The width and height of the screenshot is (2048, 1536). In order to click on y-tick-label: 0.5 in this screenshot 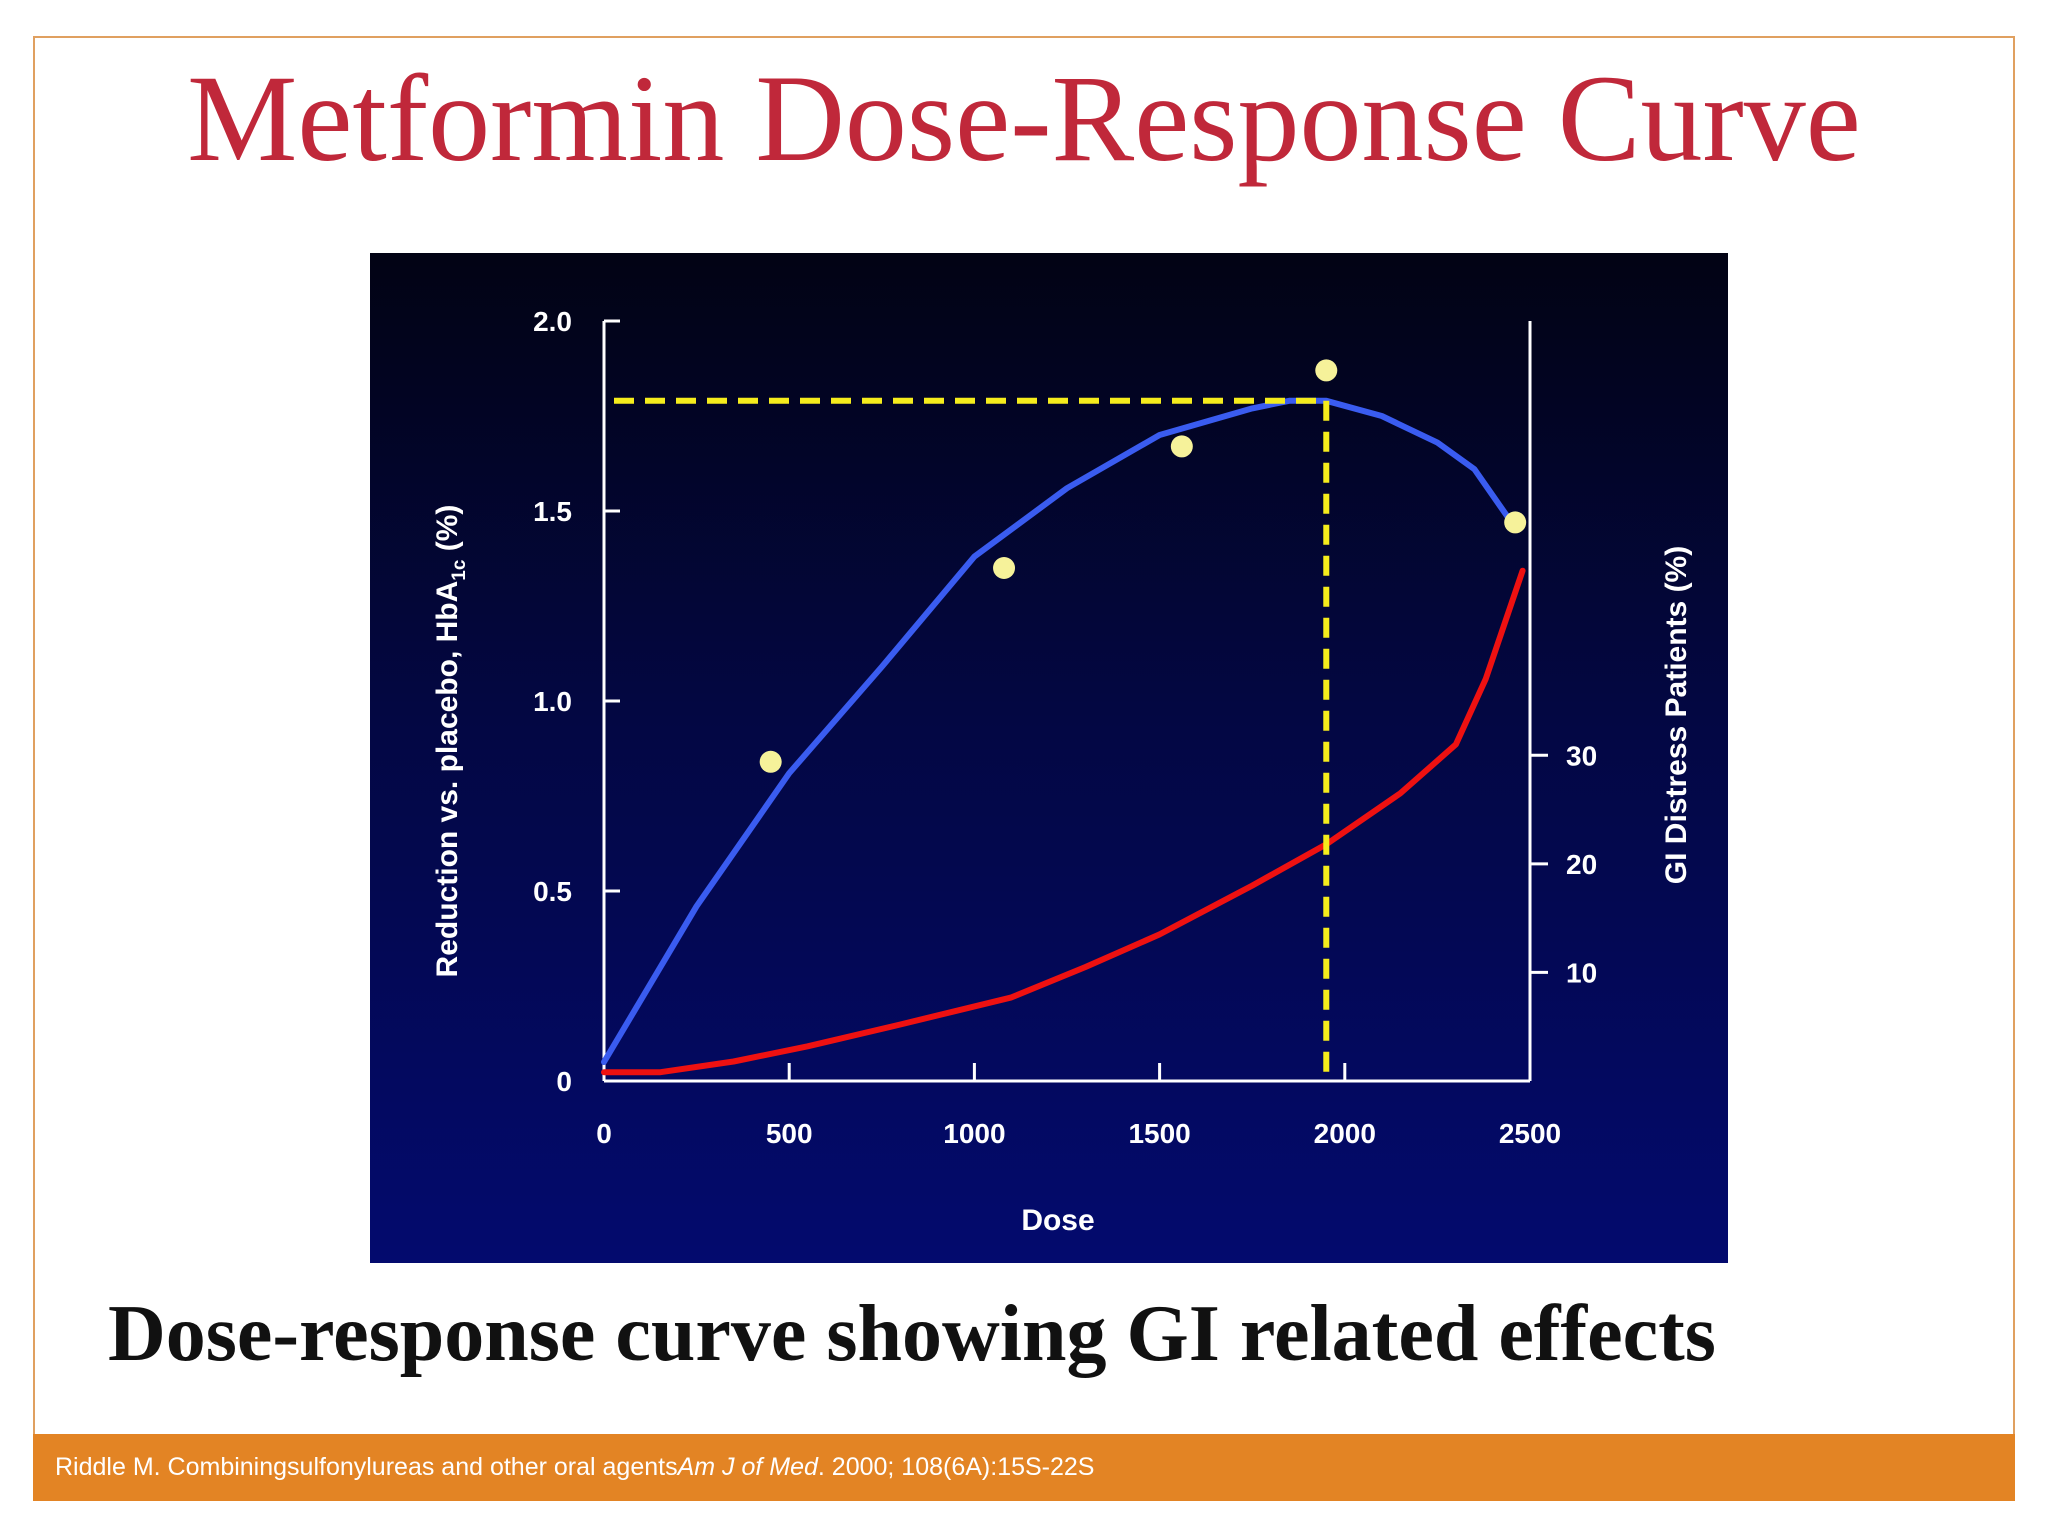, I will do `click(552, 891)`.